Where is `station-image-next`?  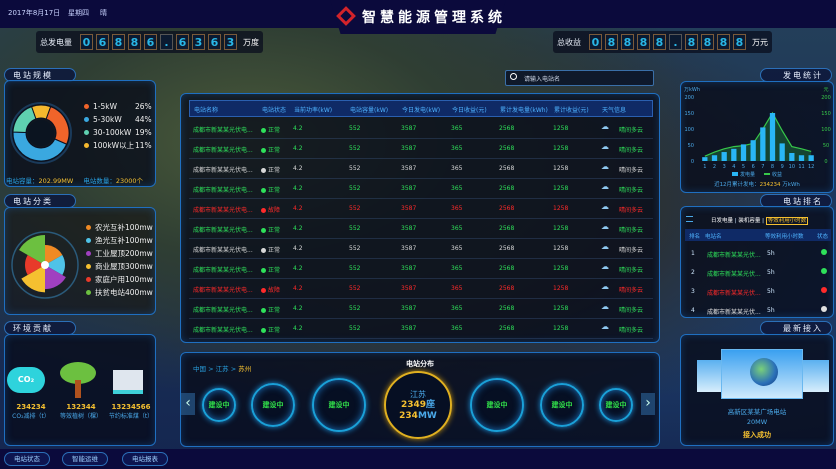
station-image-next is located at coordinates (814, 376).